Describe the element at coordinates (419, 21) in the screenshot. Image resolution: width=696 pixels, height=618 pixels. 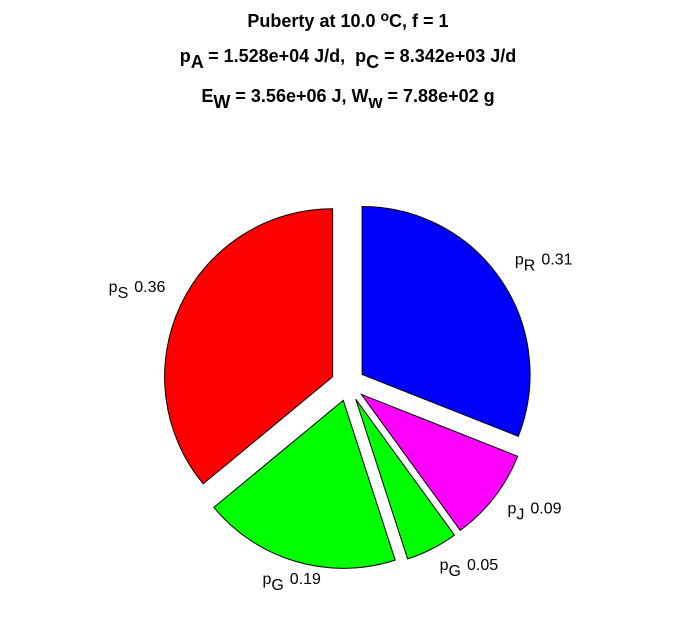
I see `title-part: C, f = 1` at that location.